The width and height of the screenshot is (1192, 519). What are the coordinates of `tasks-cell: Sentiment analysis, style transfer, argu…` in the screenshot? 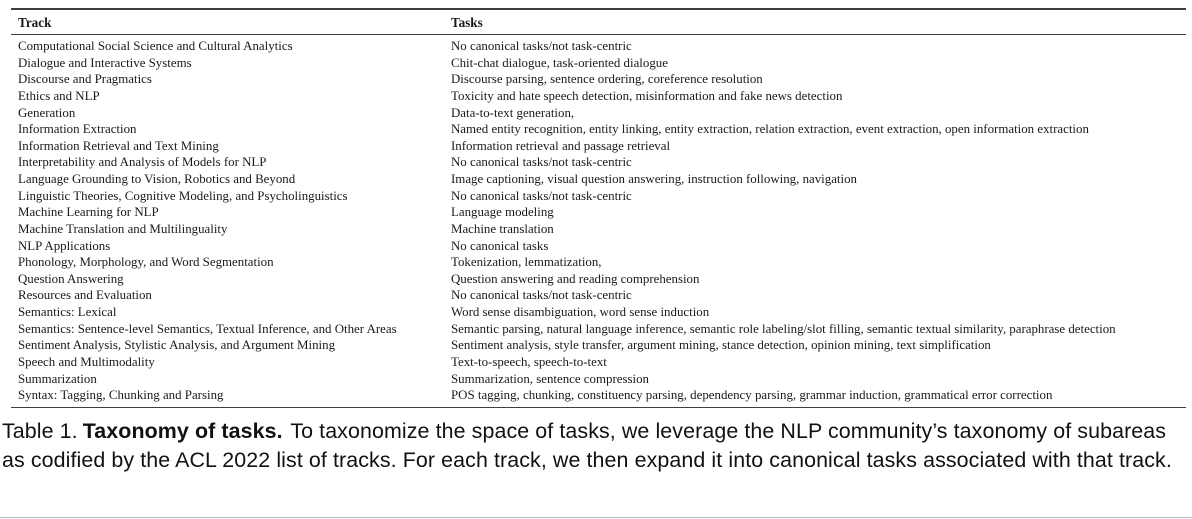 It's located at (721, 345).